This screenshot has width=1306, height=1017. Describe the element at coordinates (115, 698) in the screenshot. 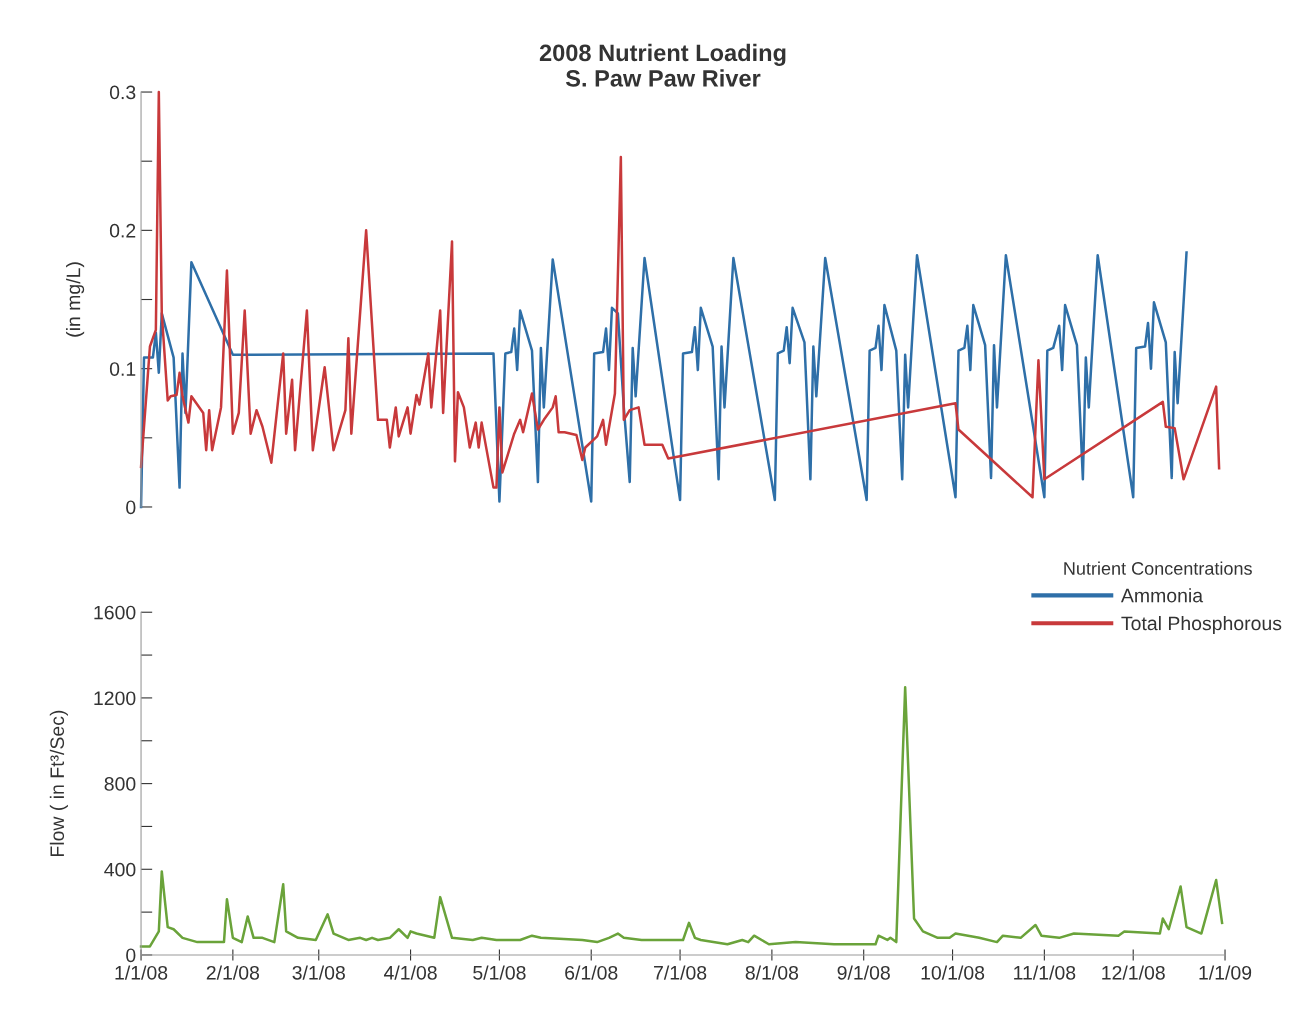

I see `y-tick-label: 1200` at that location.